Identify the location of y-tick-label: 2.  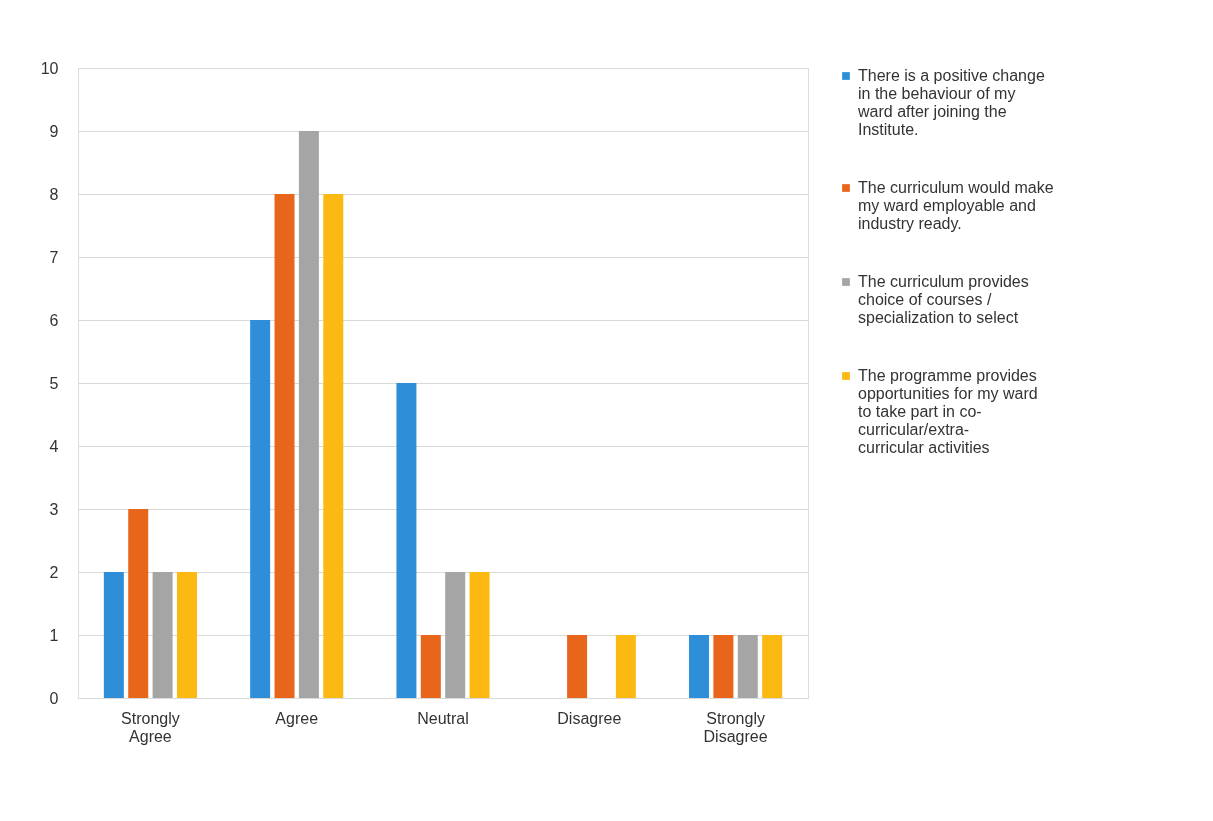
(54, 572).